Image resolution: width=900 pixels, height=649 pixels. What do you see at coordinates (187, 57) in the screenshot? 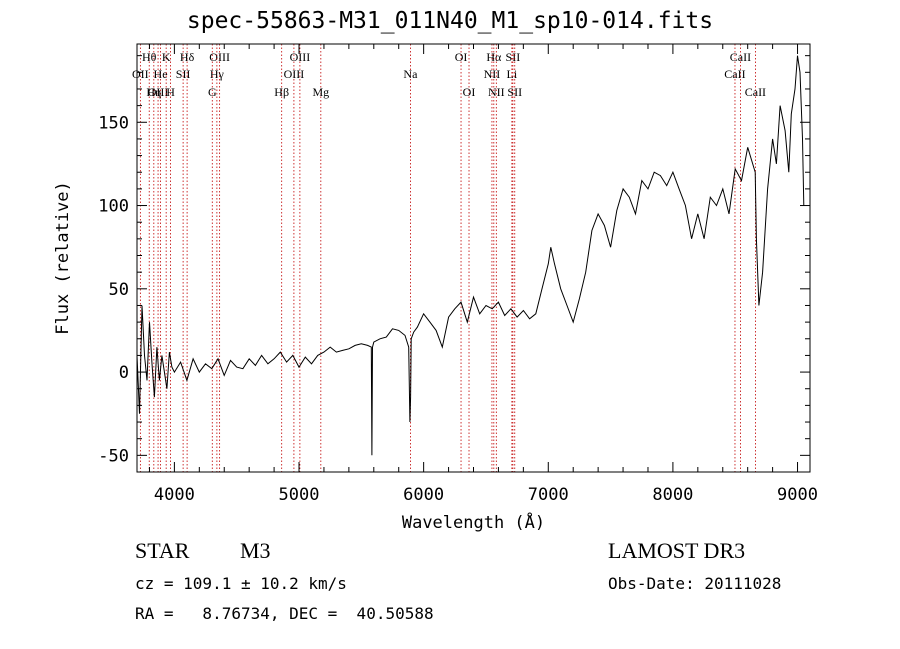
I see `line-marker-label: Hδ` at bounding box center [187, 57].